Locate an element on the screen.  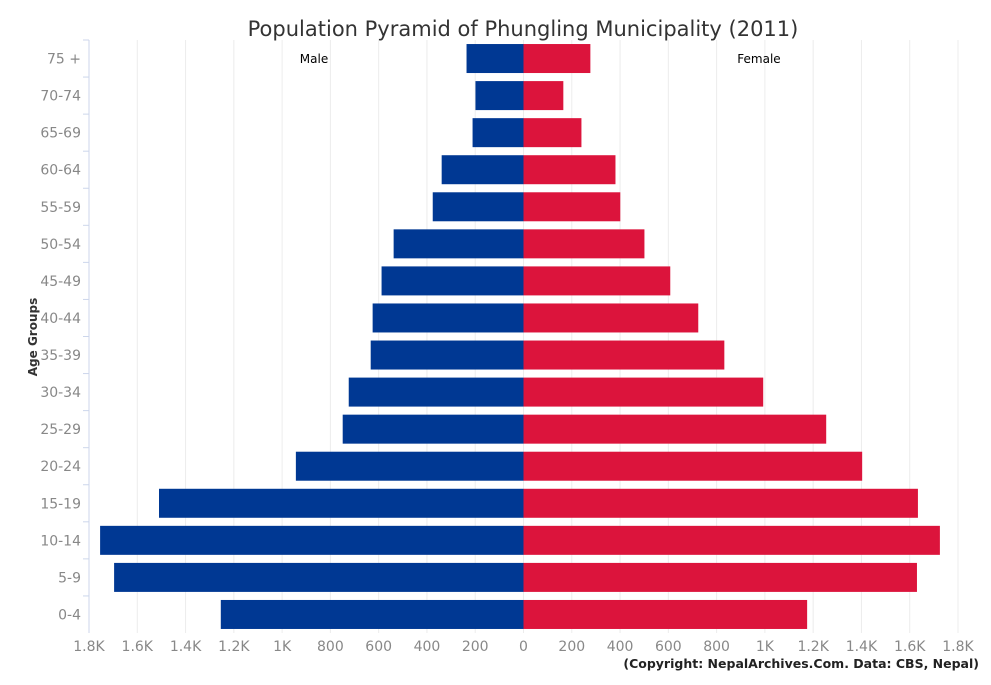
y-tick-label: 30-34 is located at coordinates (60, 393).